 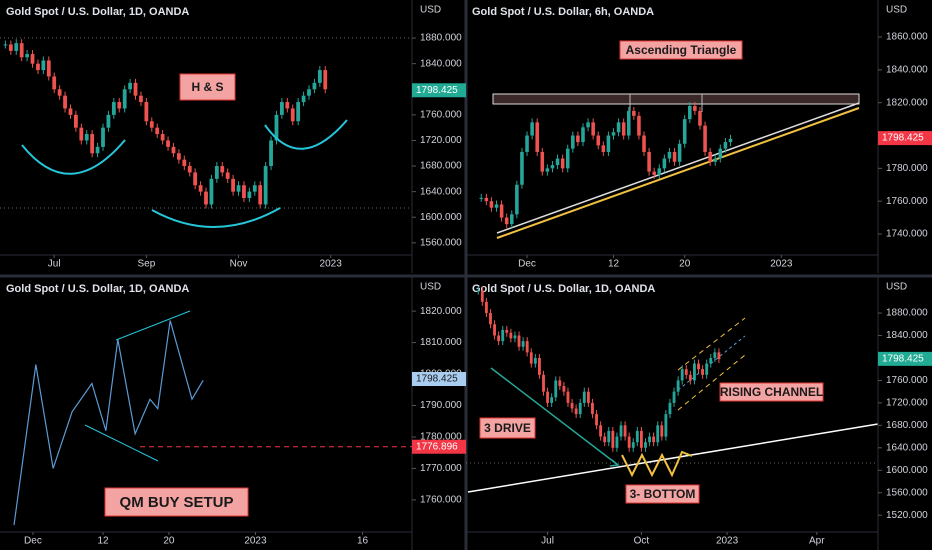 I want to click on channel-line, so click(x=711, y=382).